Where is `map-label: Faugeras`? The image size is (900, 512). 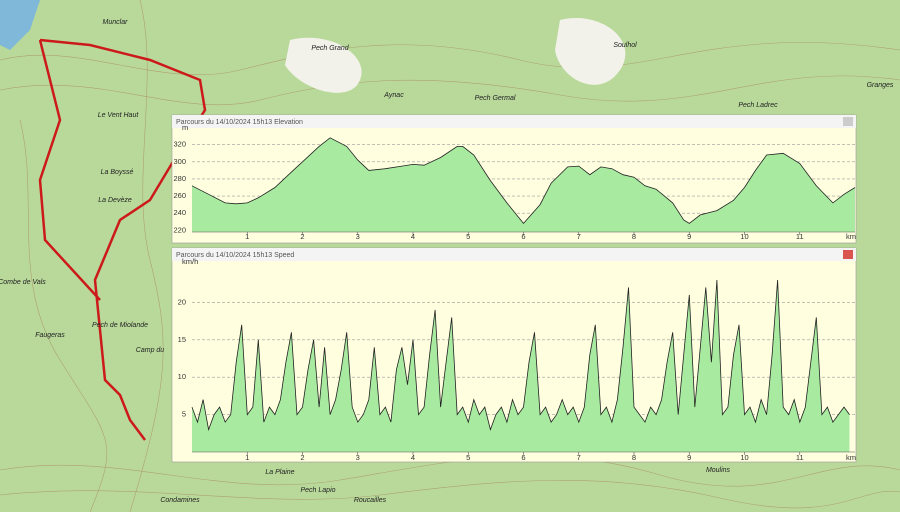 map-label: Faugeras is located at coordinates (50, 335).